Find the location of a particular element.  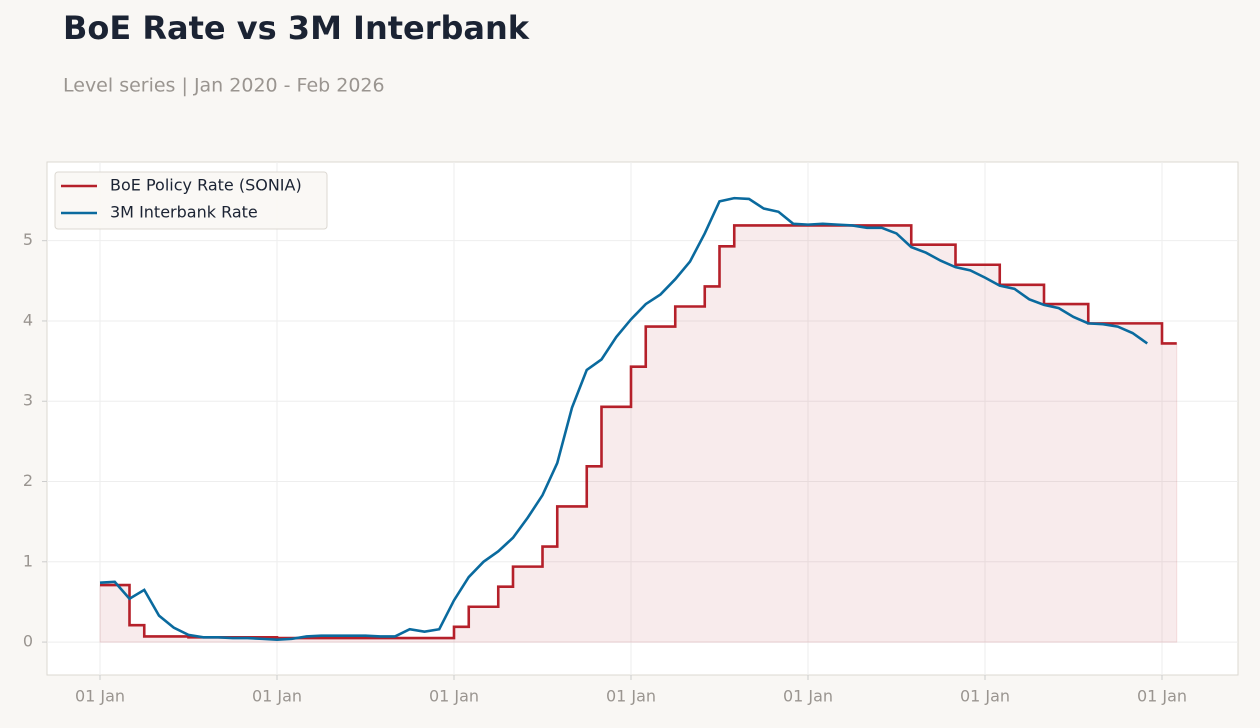

y-tick-label: 5 is located at coordinates (28, 239).